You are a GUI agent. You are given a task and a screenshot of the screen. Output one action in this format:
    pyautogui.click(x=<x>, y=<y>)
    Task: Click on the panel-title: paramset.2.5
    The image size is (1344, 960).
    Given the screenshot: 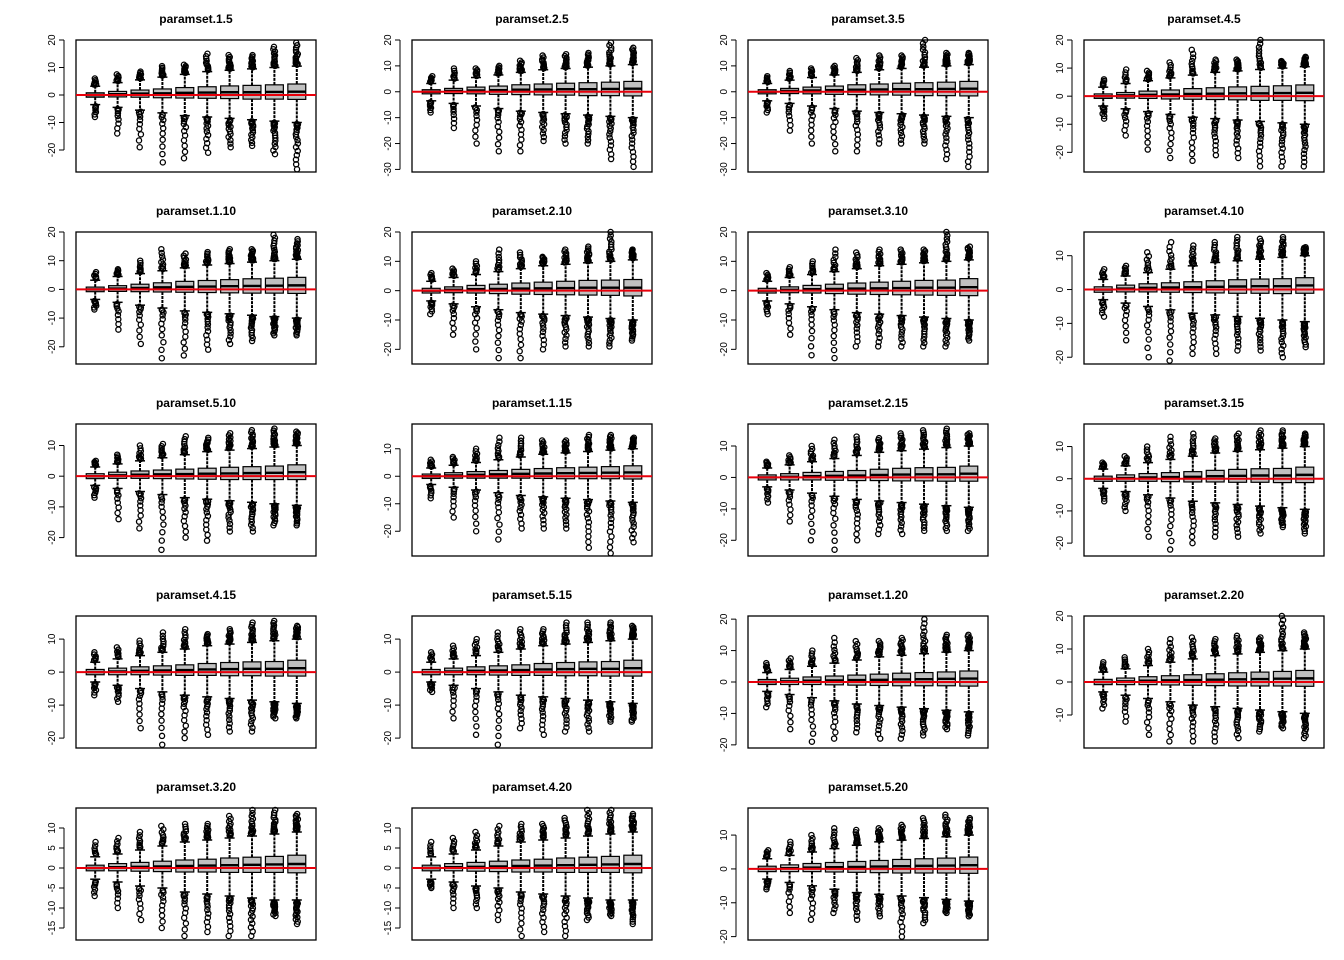 What is the action you would take?
    pyautogui.click(x=532, y=19)
    